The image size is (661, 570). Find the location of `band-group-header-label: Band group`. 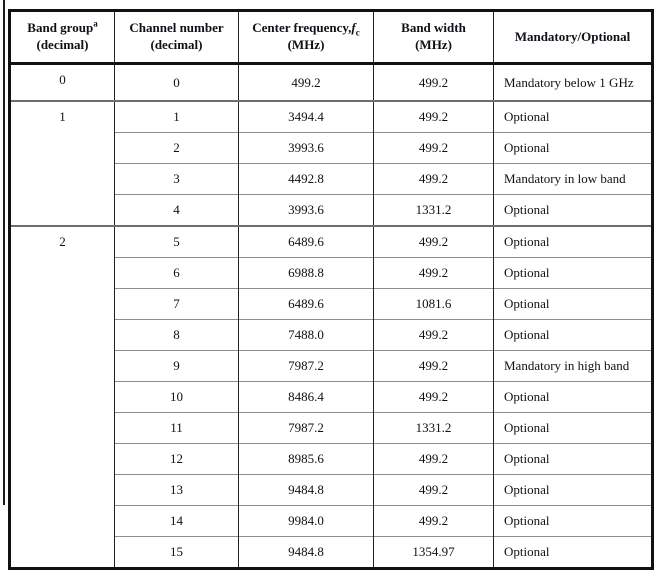

band-group-header-label: Band group is located at coordinates (60, 28).